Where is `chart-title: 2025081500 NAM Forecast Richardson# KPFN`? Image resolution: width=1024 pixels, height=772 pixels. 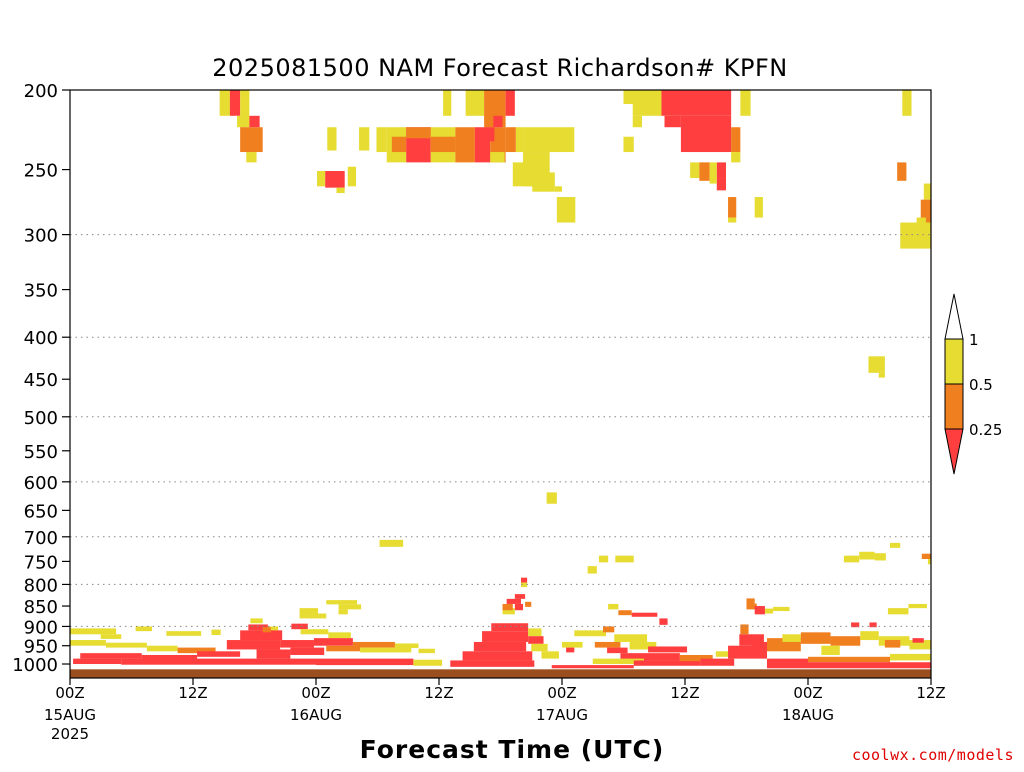
chart-title: 2025081500 NAM Forecast Richardson# KPFN is located at coordinates (499, 68).